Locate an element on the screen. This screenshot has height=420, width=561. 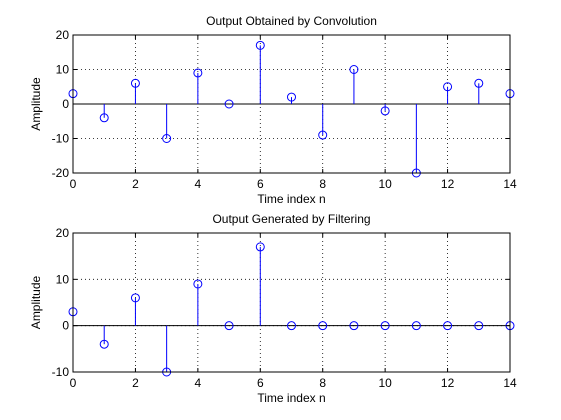
chart-title: Output Obtained by Convolution is located at coordinates (291, 21).